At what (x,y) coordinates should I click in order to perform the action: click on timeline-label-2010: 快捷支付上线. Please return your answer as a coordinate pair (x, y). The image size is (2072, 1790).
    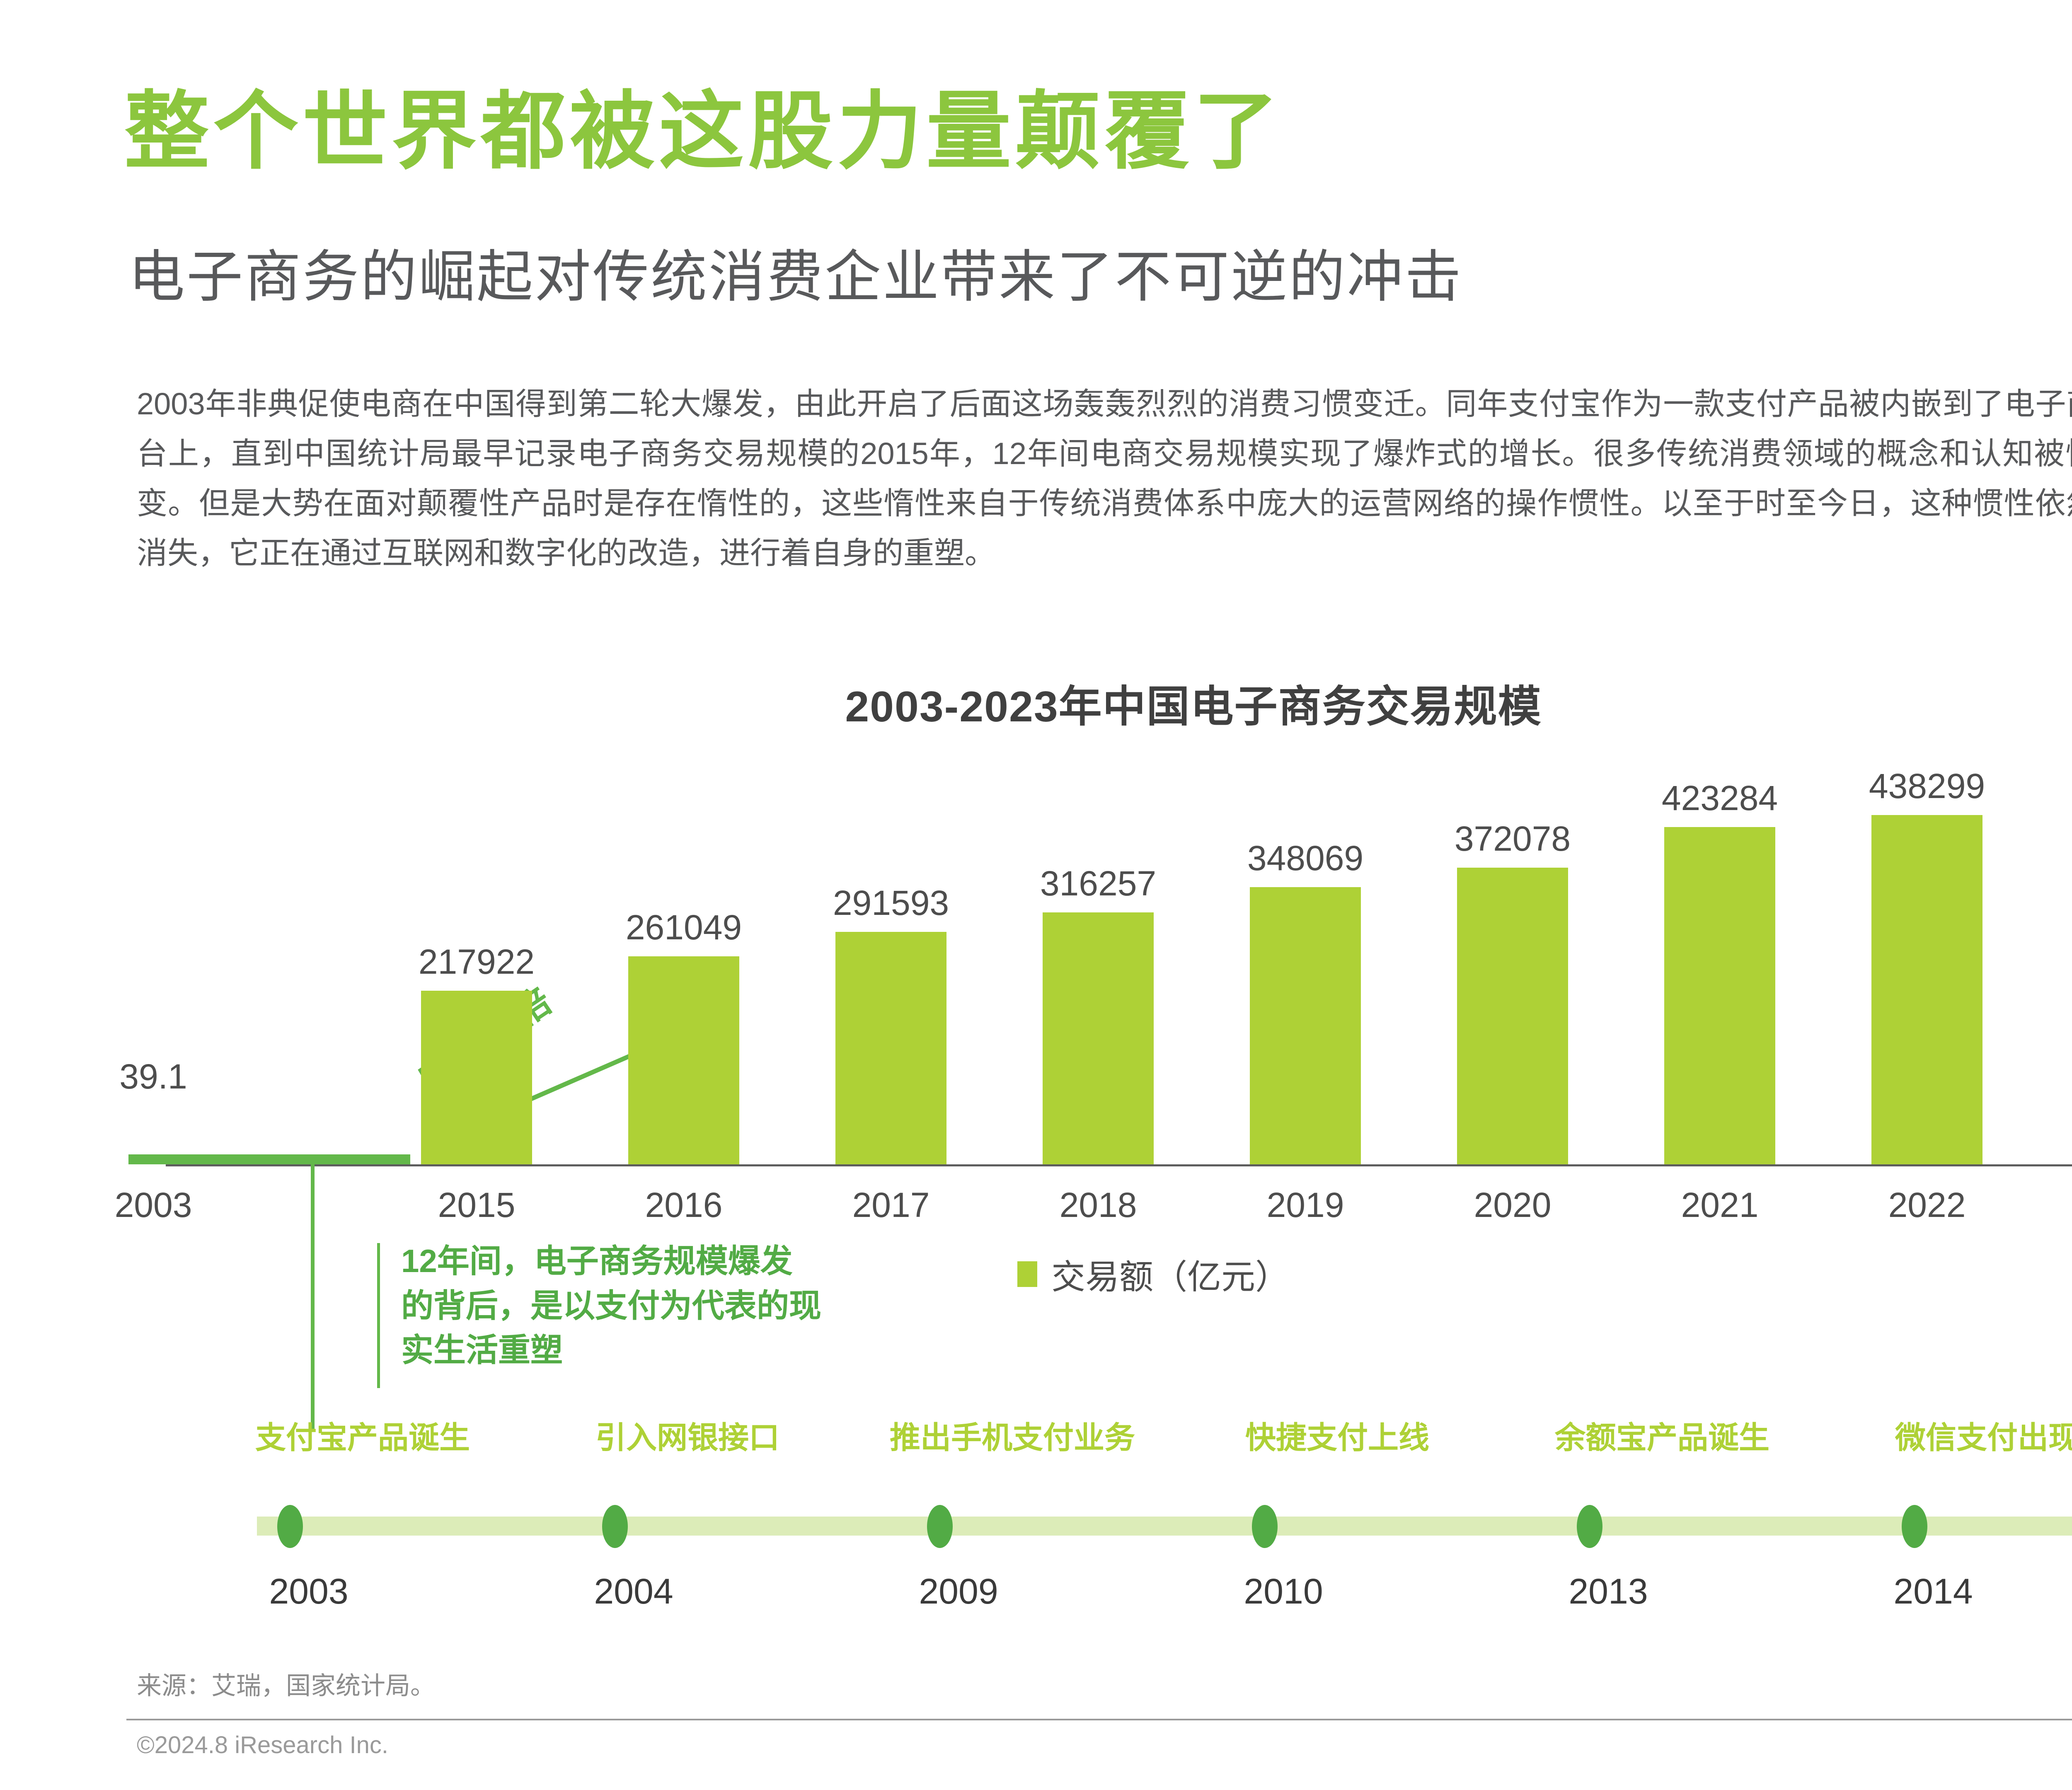
    Looking at the image, I should click on (1337, 1437).